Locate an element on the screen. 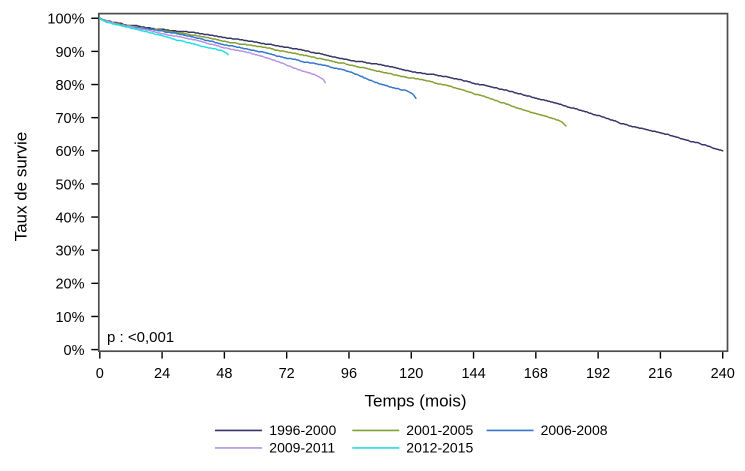 This screenshot has width=745, height=471. svg-text: 10% is located at coordinates (69, 318).